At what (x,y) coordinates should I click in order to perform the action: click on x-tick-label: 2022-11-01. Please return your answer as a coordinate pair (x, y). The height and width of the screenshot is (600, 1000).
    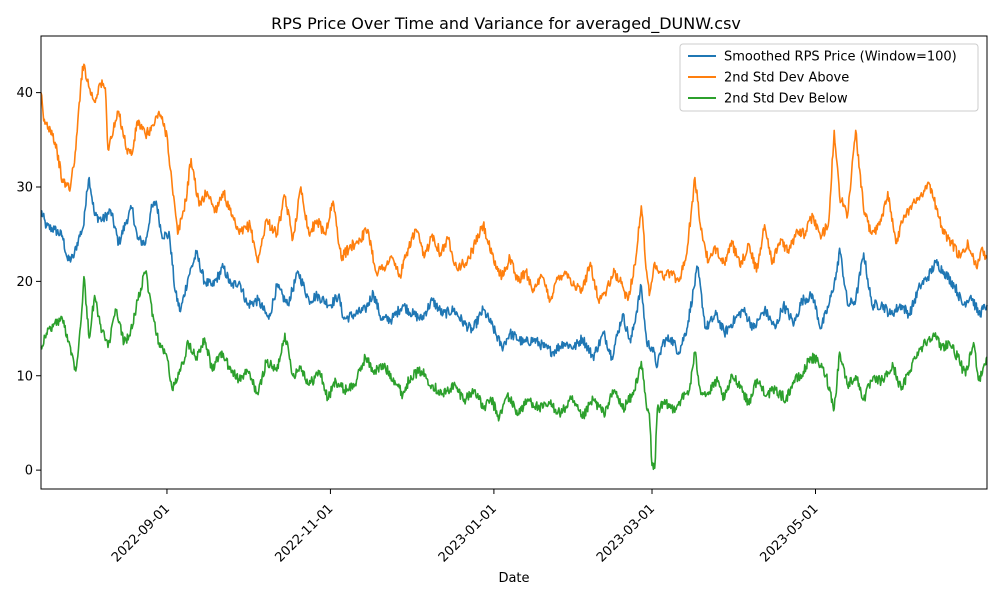
    Looking at the image, I should click on (304, 533).